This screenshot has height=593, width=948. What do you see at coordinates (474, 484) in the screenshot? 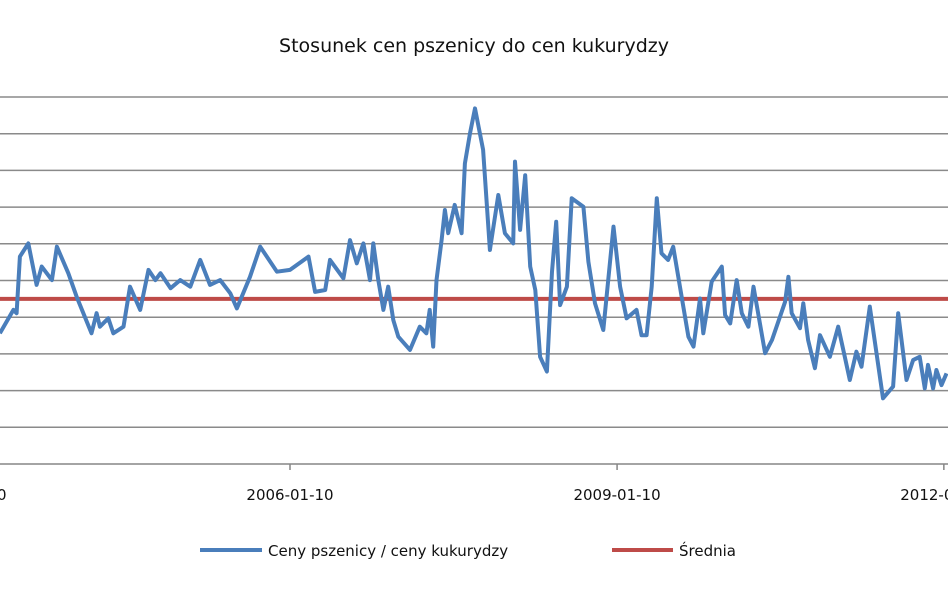
I see `x-axis: 2003-01-10 2006-01-10 2009-01-10 2012-01-10` at bounding box center [474, 484].